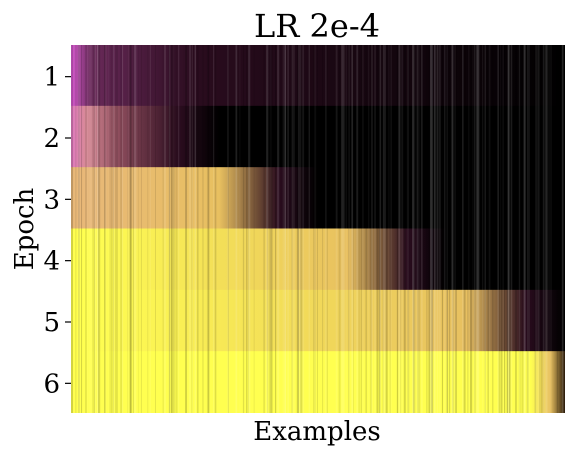 The height and width of the screenshot is (457, 573). I want to click on y-tick-label: 3, so click(51, 200).